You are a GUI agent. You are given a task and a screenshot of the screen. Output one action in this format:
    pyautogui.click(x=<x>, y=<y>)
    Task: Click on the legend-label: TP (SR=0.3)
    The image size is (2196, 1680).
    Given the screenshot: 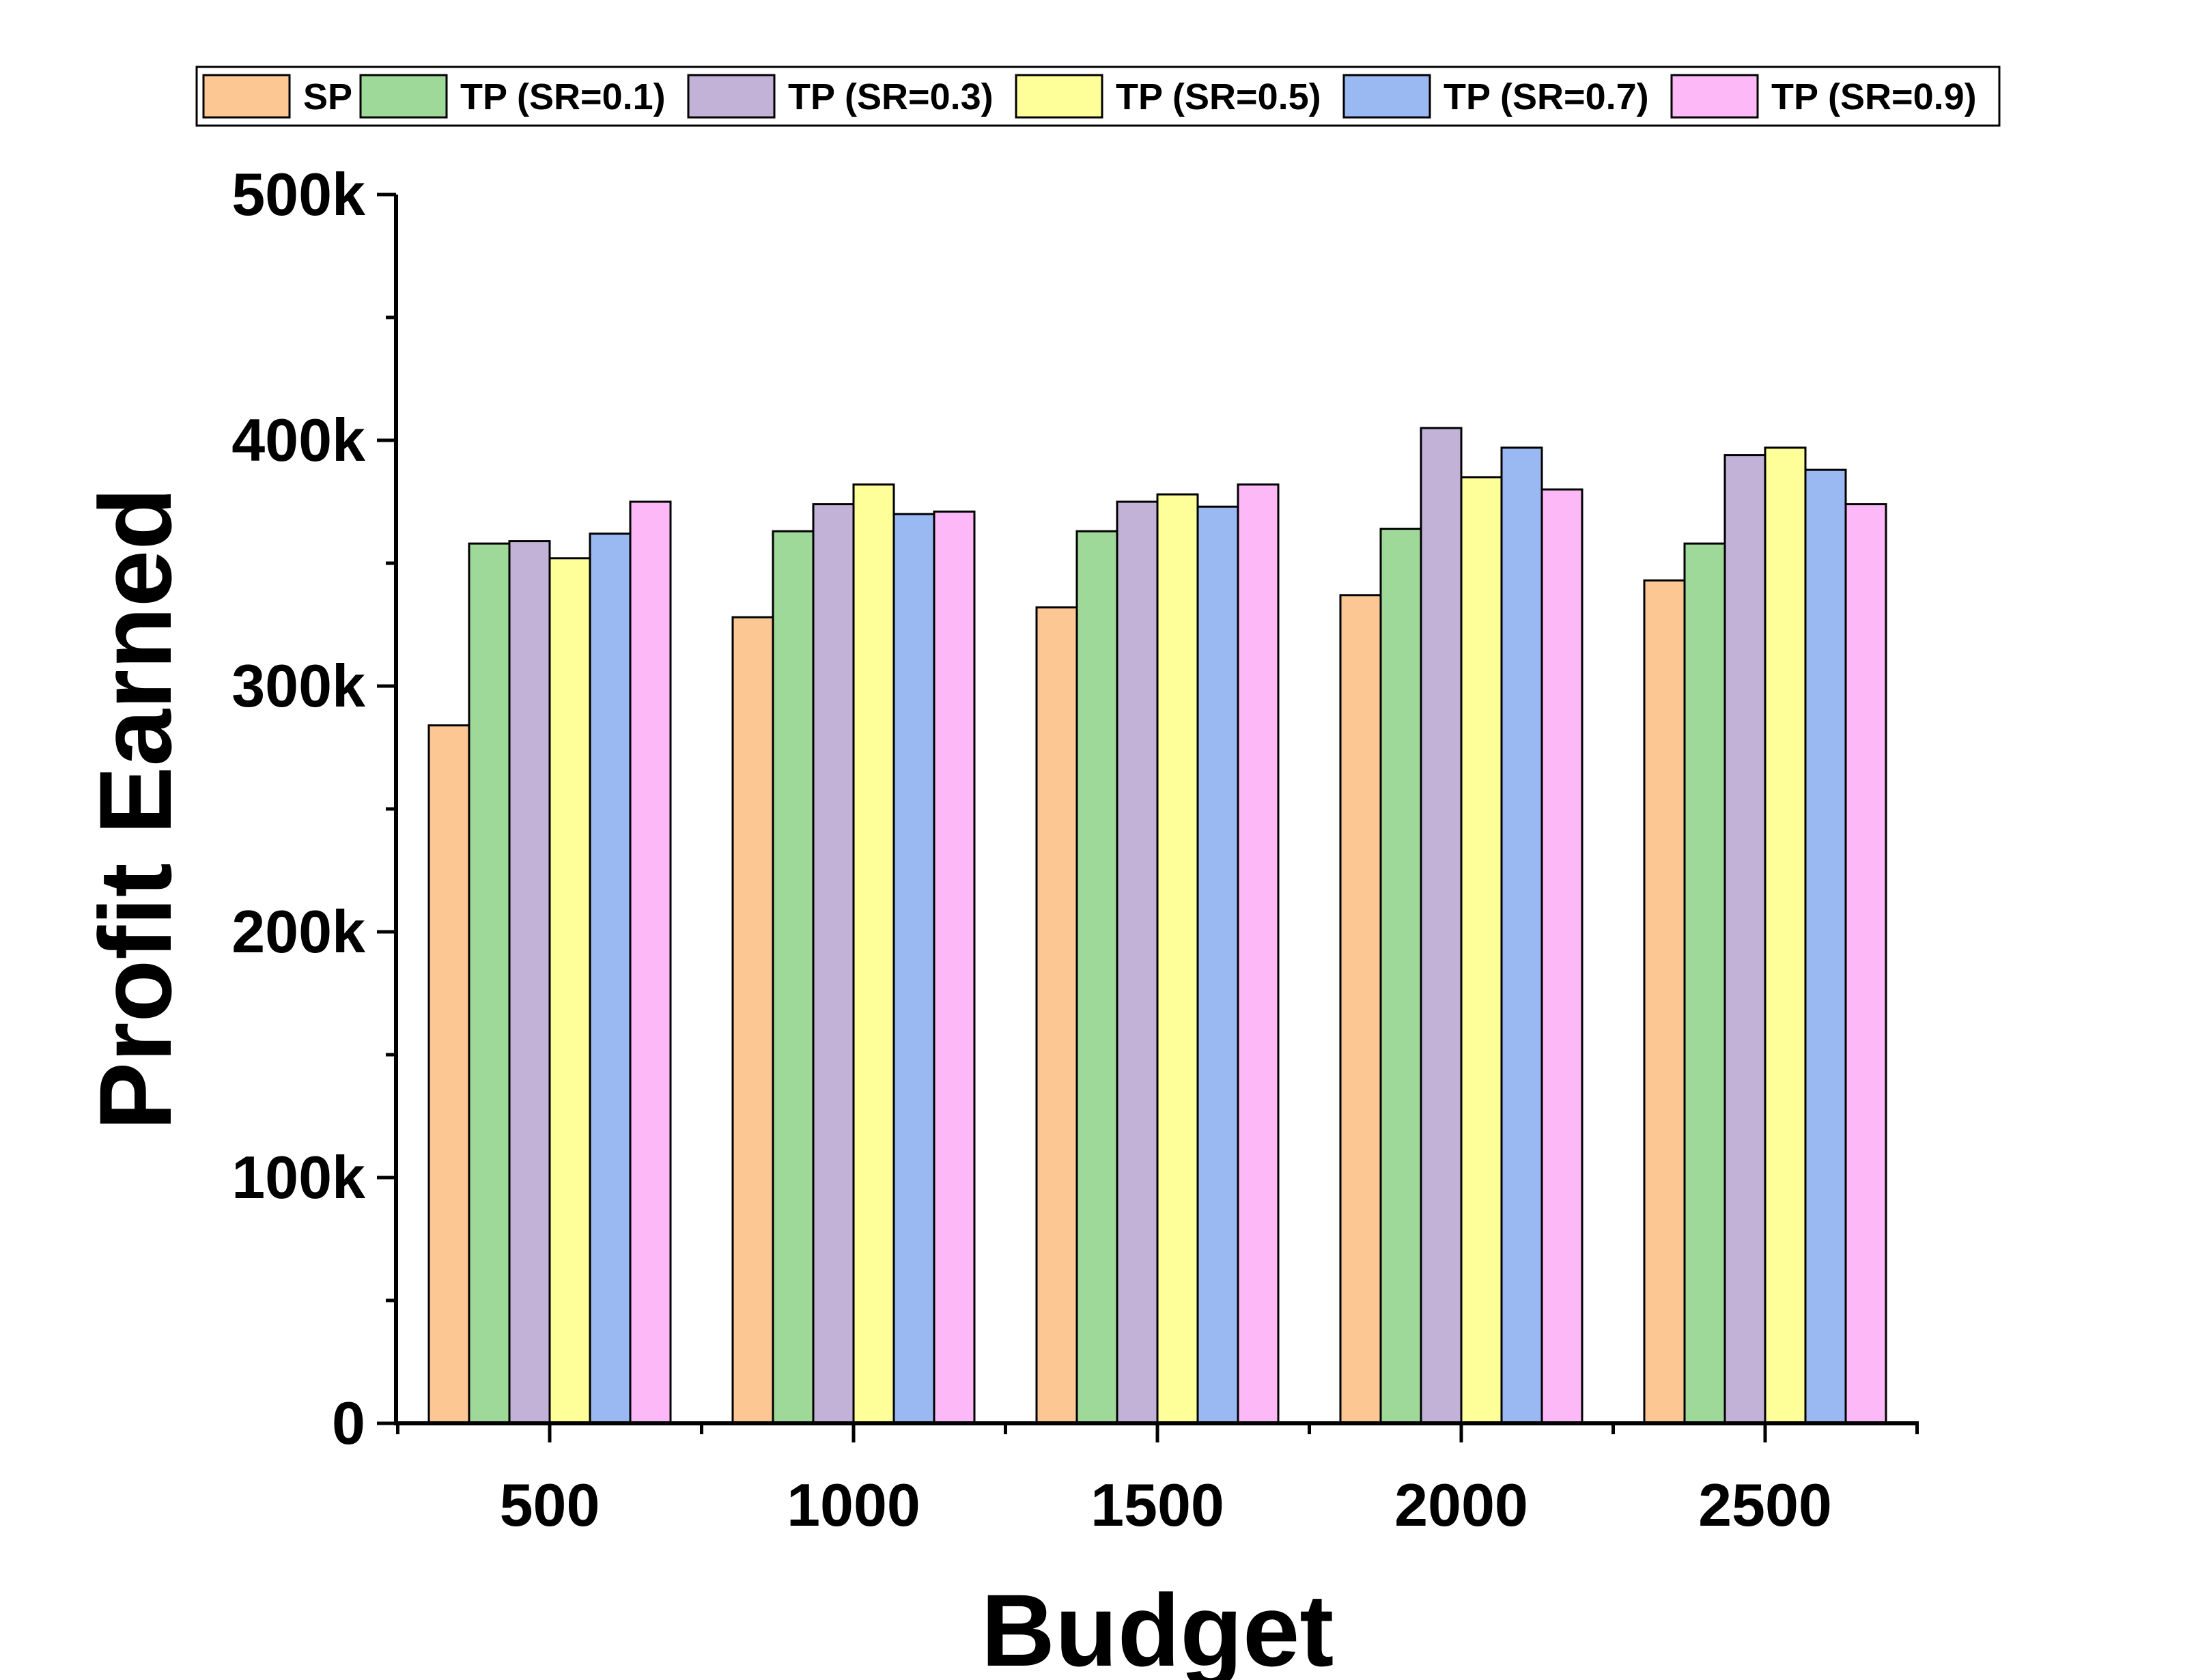 What is the action you would take?
    pyautogui.click(x=891, y=96)
    